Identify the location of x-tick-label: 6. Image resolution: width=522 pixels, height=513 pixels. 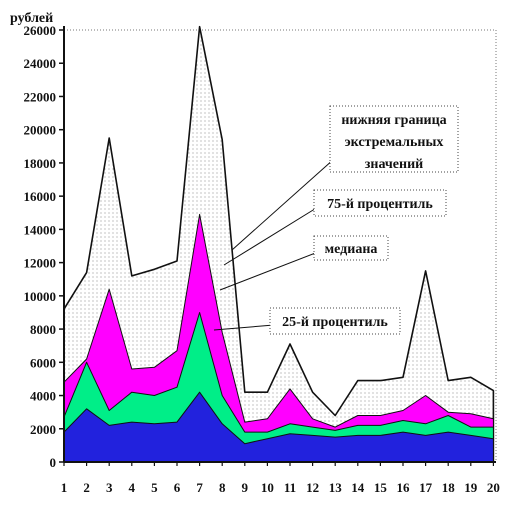
(177, 487).